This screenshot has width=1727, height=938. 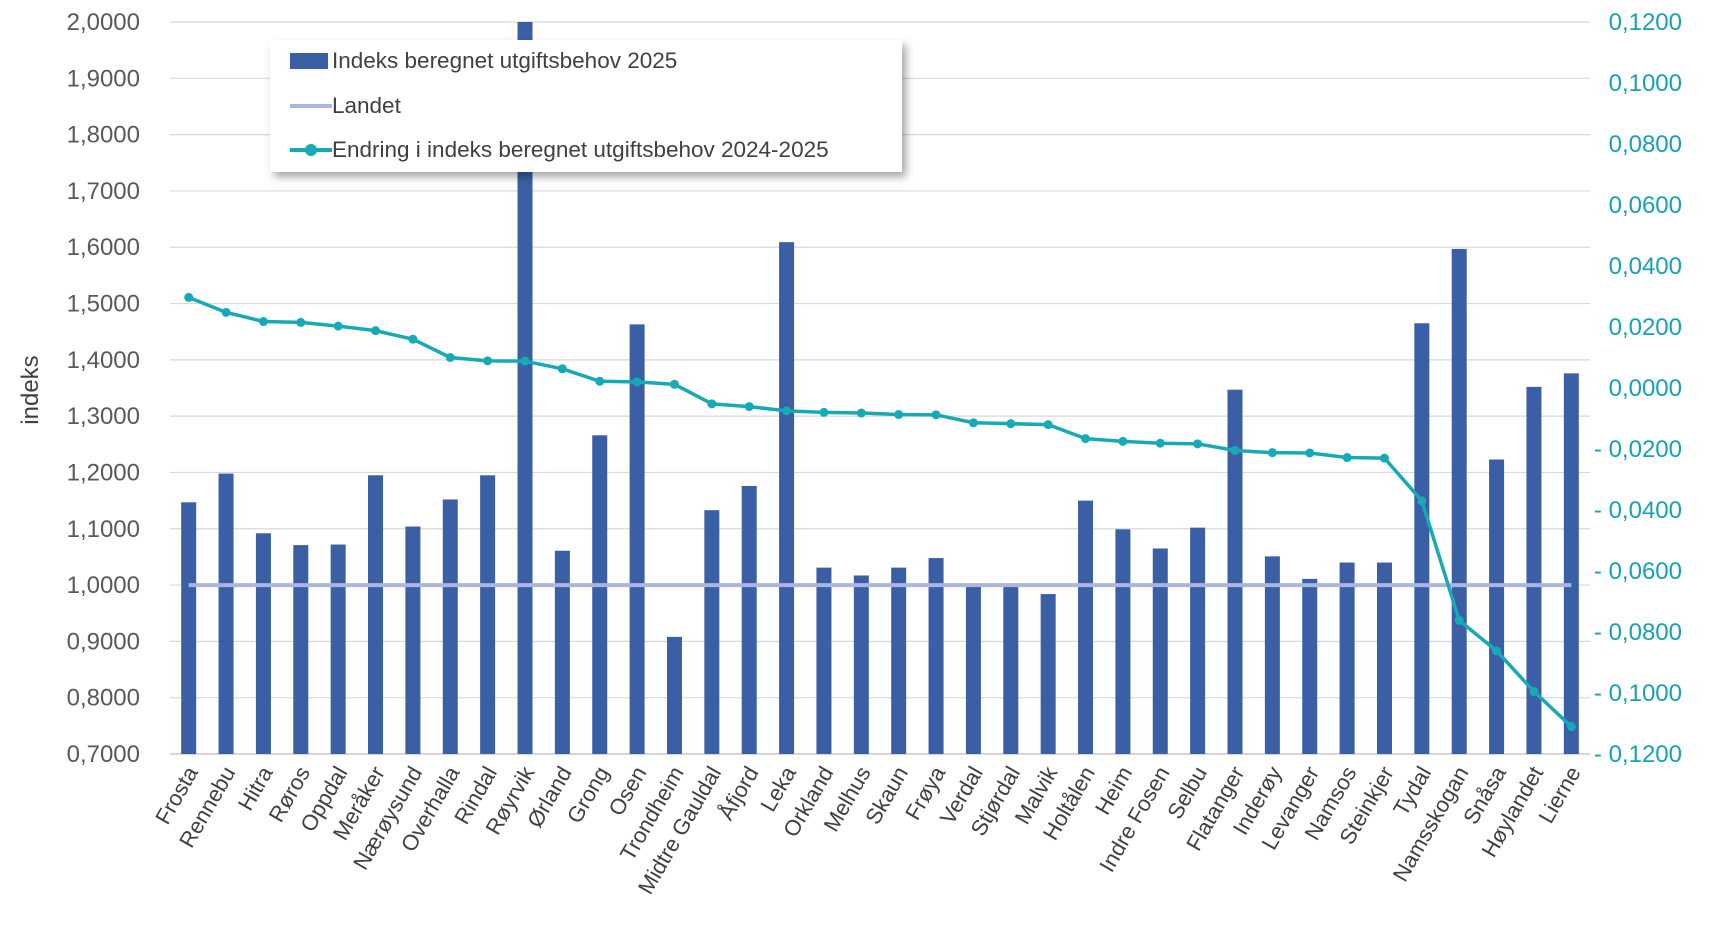 What do you see at coordinates (103, 360) in the screenshot?
I see `left-tick-label: 1,4000` at bounding box center [103, 360].